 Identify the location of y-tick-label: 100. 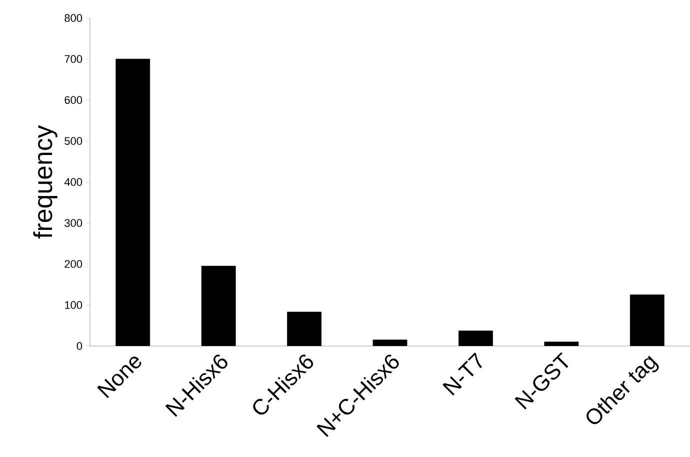
(73, 305).